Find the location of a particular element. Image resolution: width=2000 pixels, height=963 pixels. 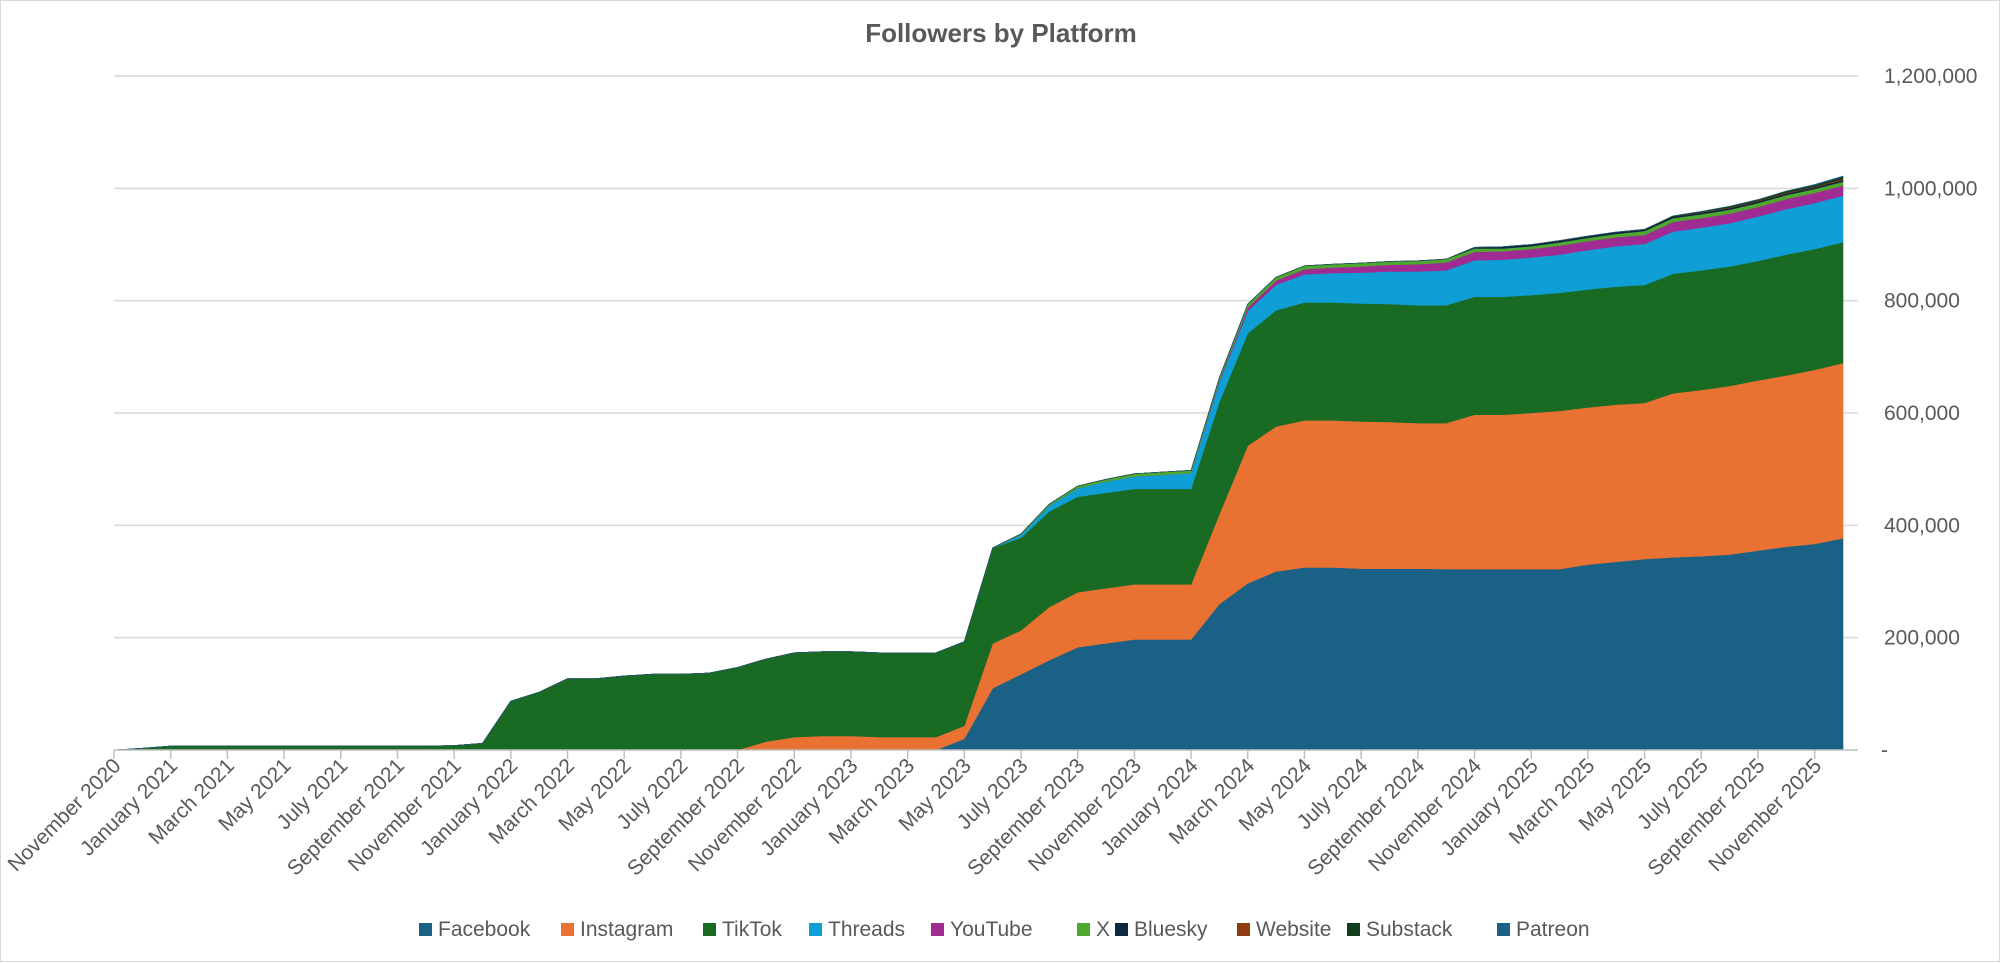

legend-item-bluesky: Bluesky is located at coordinates (1161, 929).